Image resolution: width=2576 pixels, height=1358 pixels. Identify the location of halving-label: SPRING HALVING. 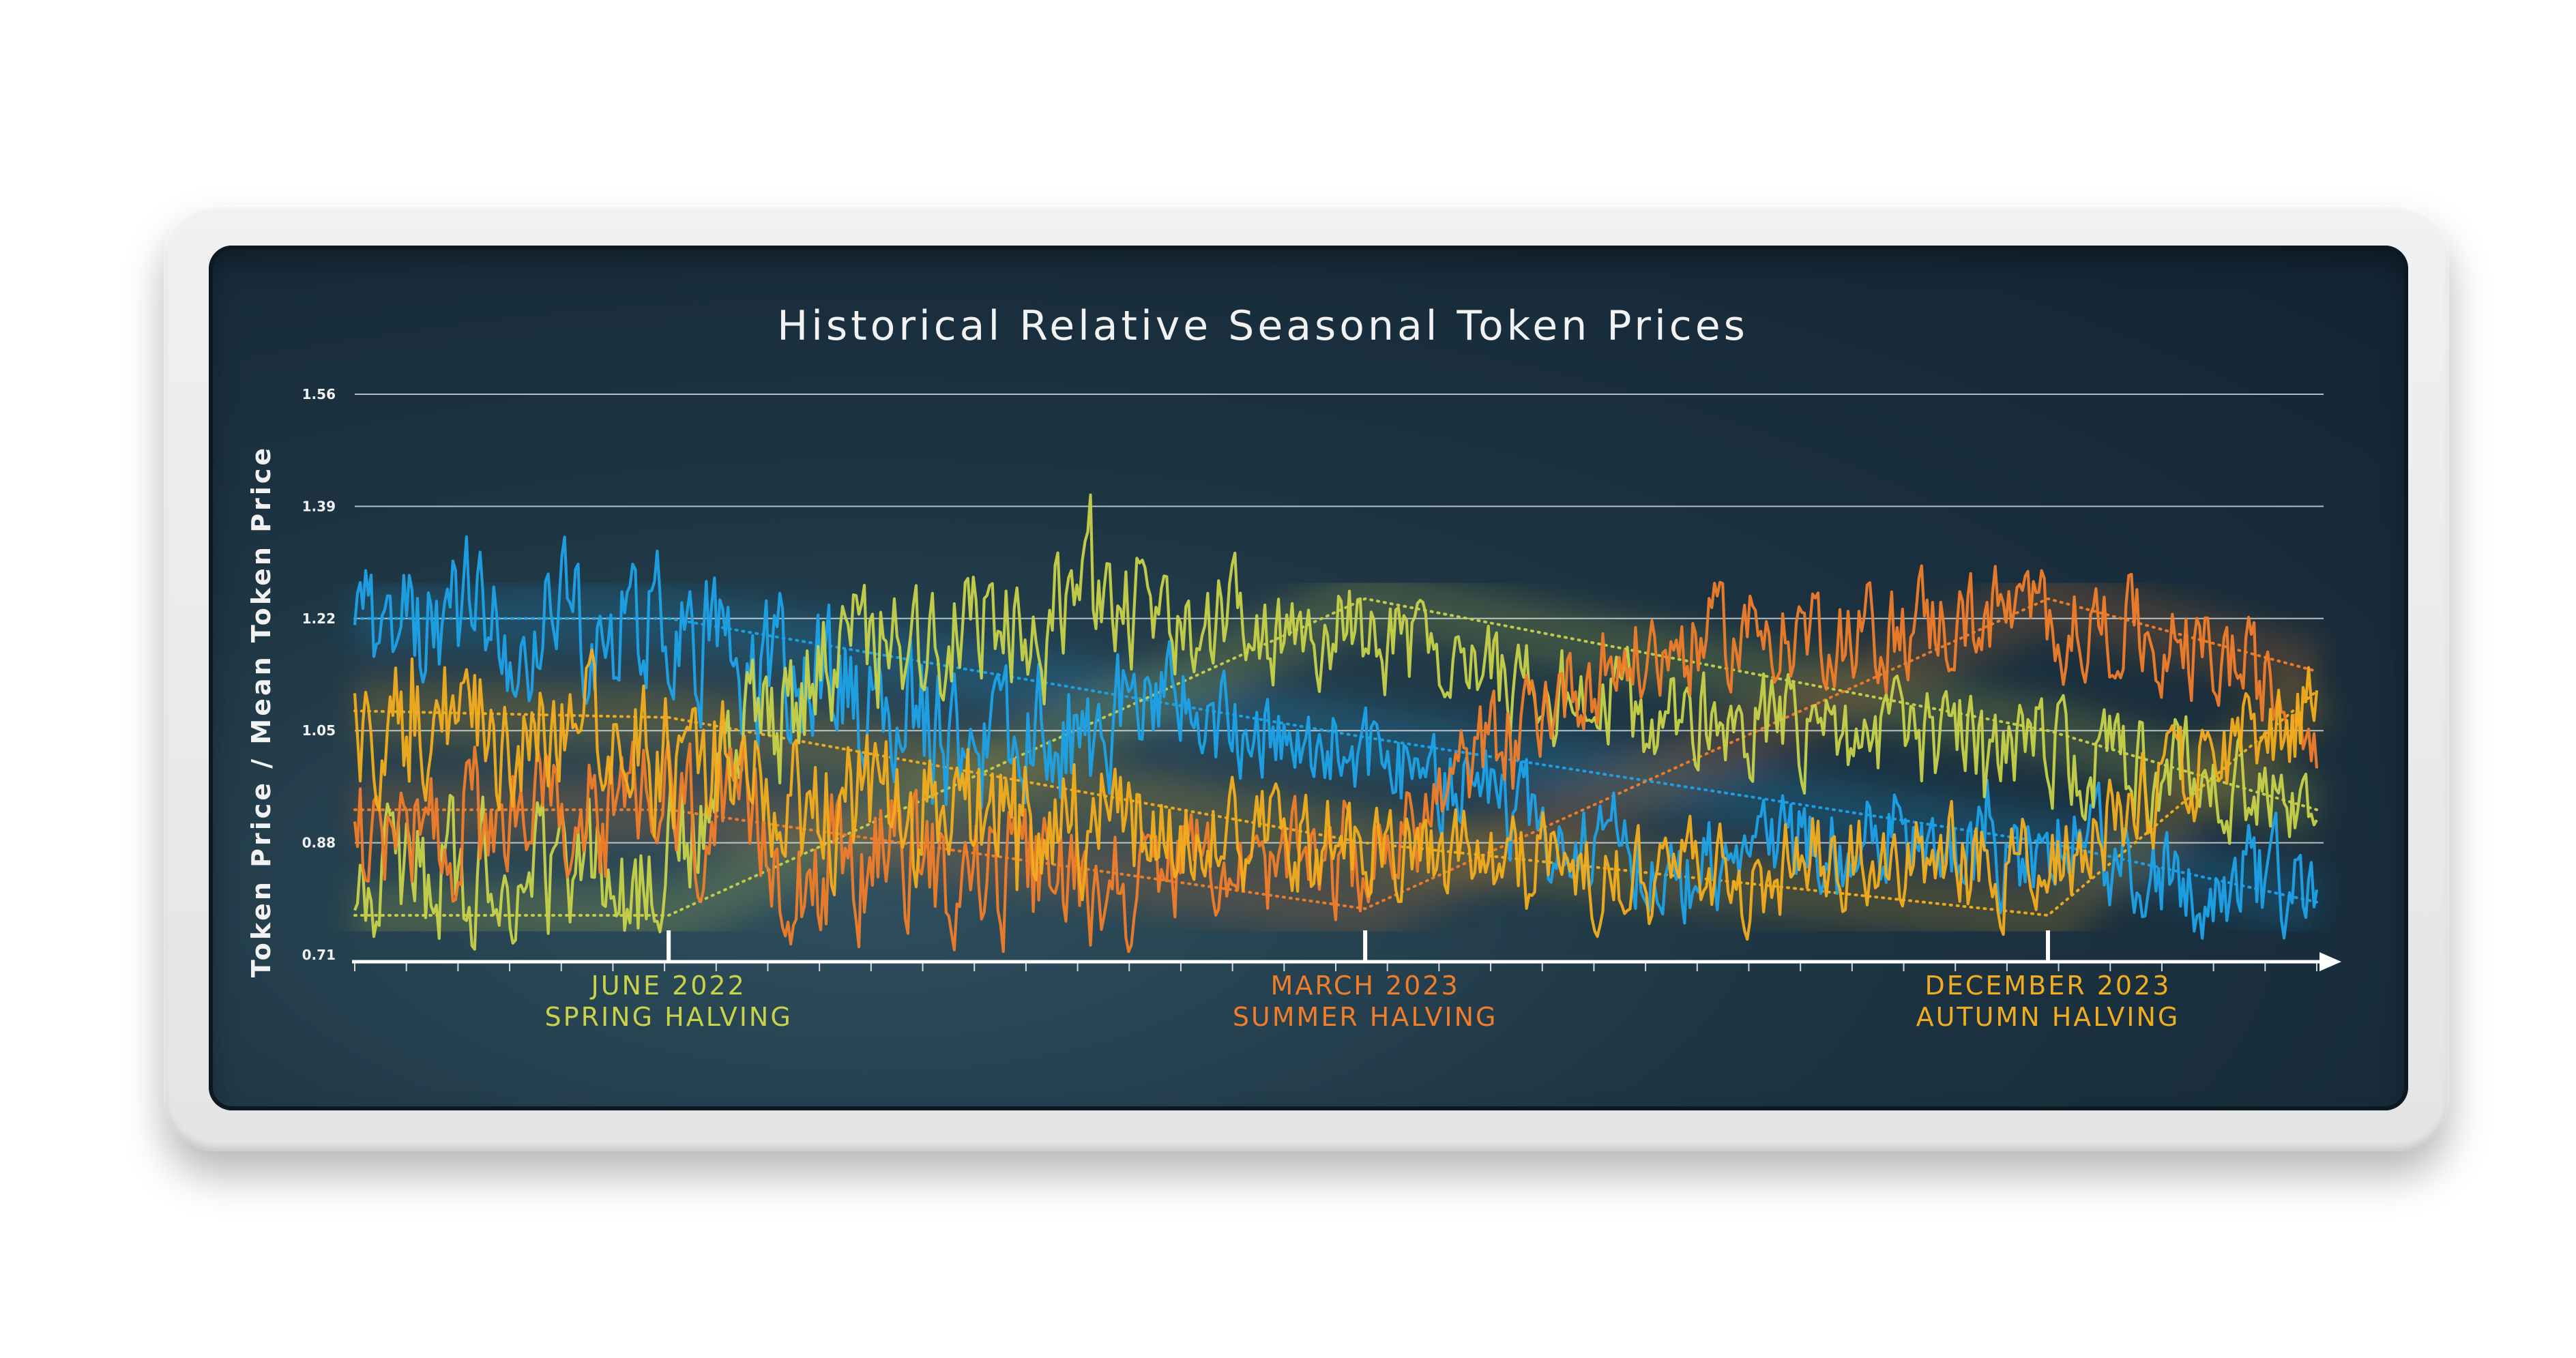
(669, 1017).